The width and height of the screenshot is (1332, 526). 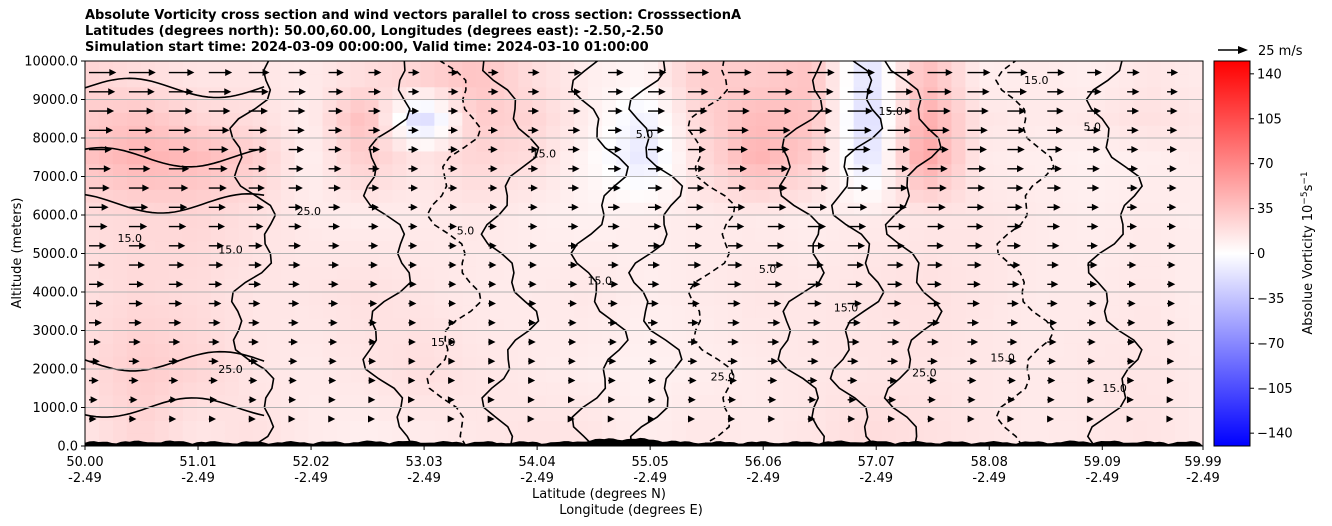 What do you see at coordinates (1092, 126) in the screenshot?
I see `contour-label: 5.0` at bounding box center [1092, 126].